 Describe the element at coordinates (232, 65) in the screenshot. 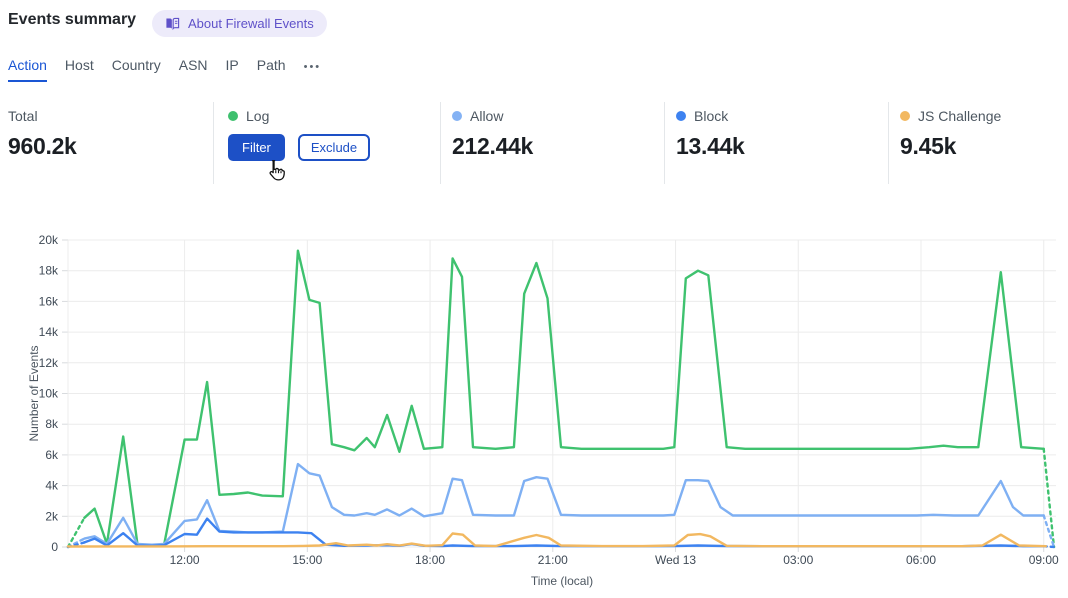

I see `tab-ip: IP` at that location.